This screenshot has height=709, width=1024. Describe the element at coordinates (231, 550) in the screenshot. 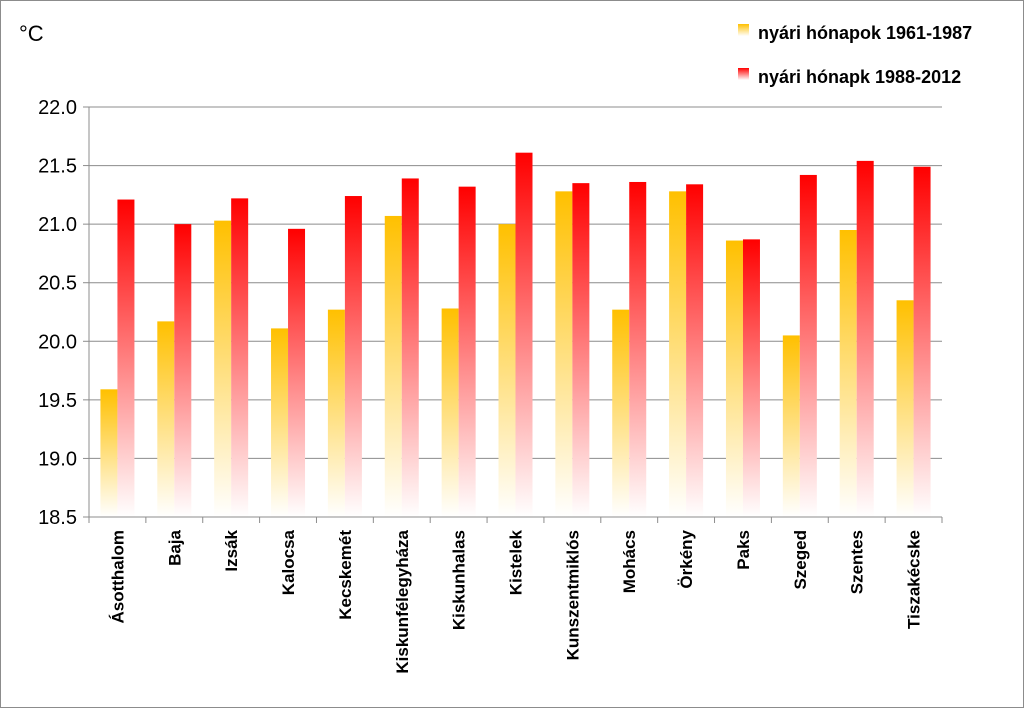

I see `x-category-label: Izsák` at that location.